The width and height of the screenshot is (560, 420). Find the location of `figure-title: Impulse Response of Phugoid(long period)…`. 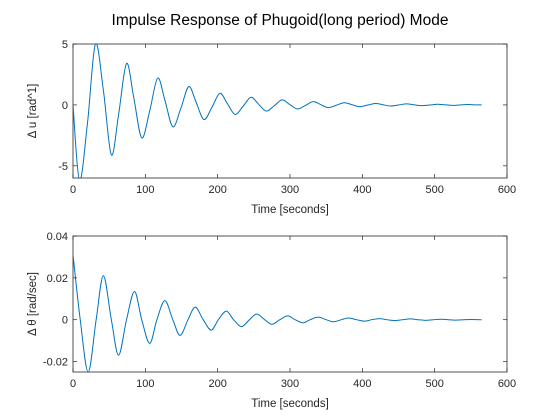

figure-title: Impulse Response of Phugoid(long period)… is located at coordinates (280, 20).